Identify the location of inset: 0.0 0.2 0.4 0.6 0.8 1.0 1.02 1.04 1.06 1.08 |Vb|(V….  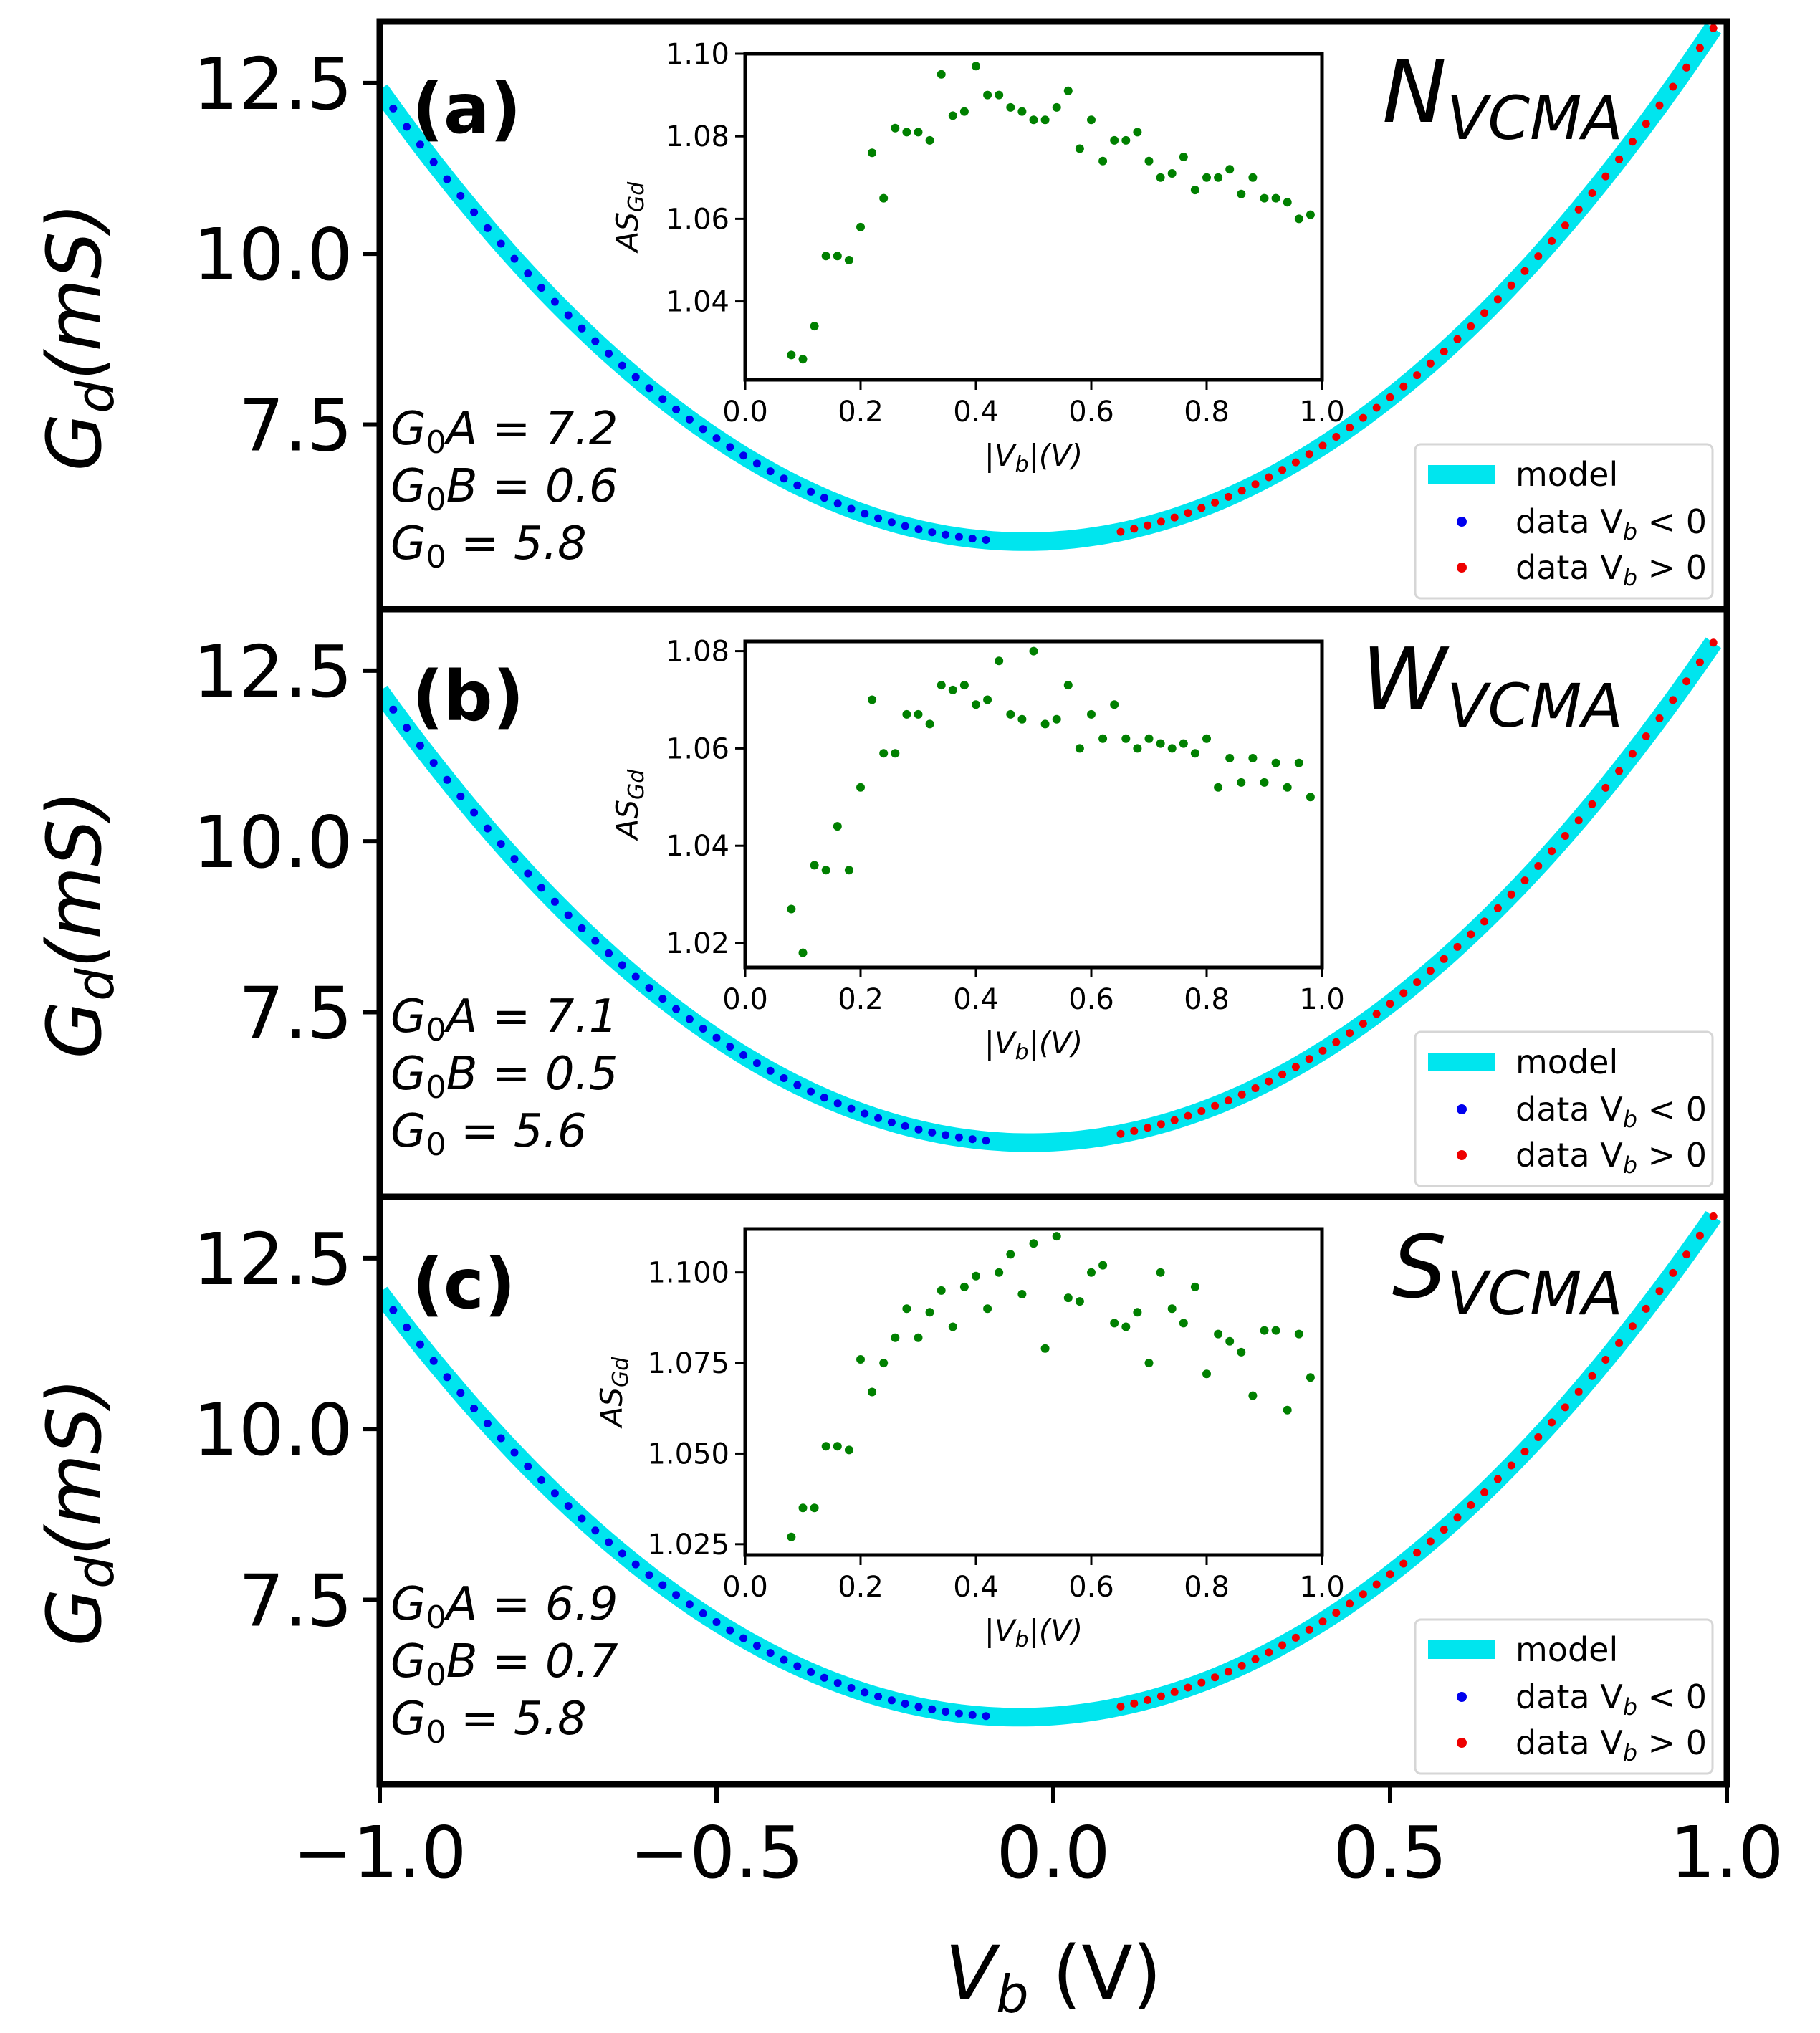
(977, 851).